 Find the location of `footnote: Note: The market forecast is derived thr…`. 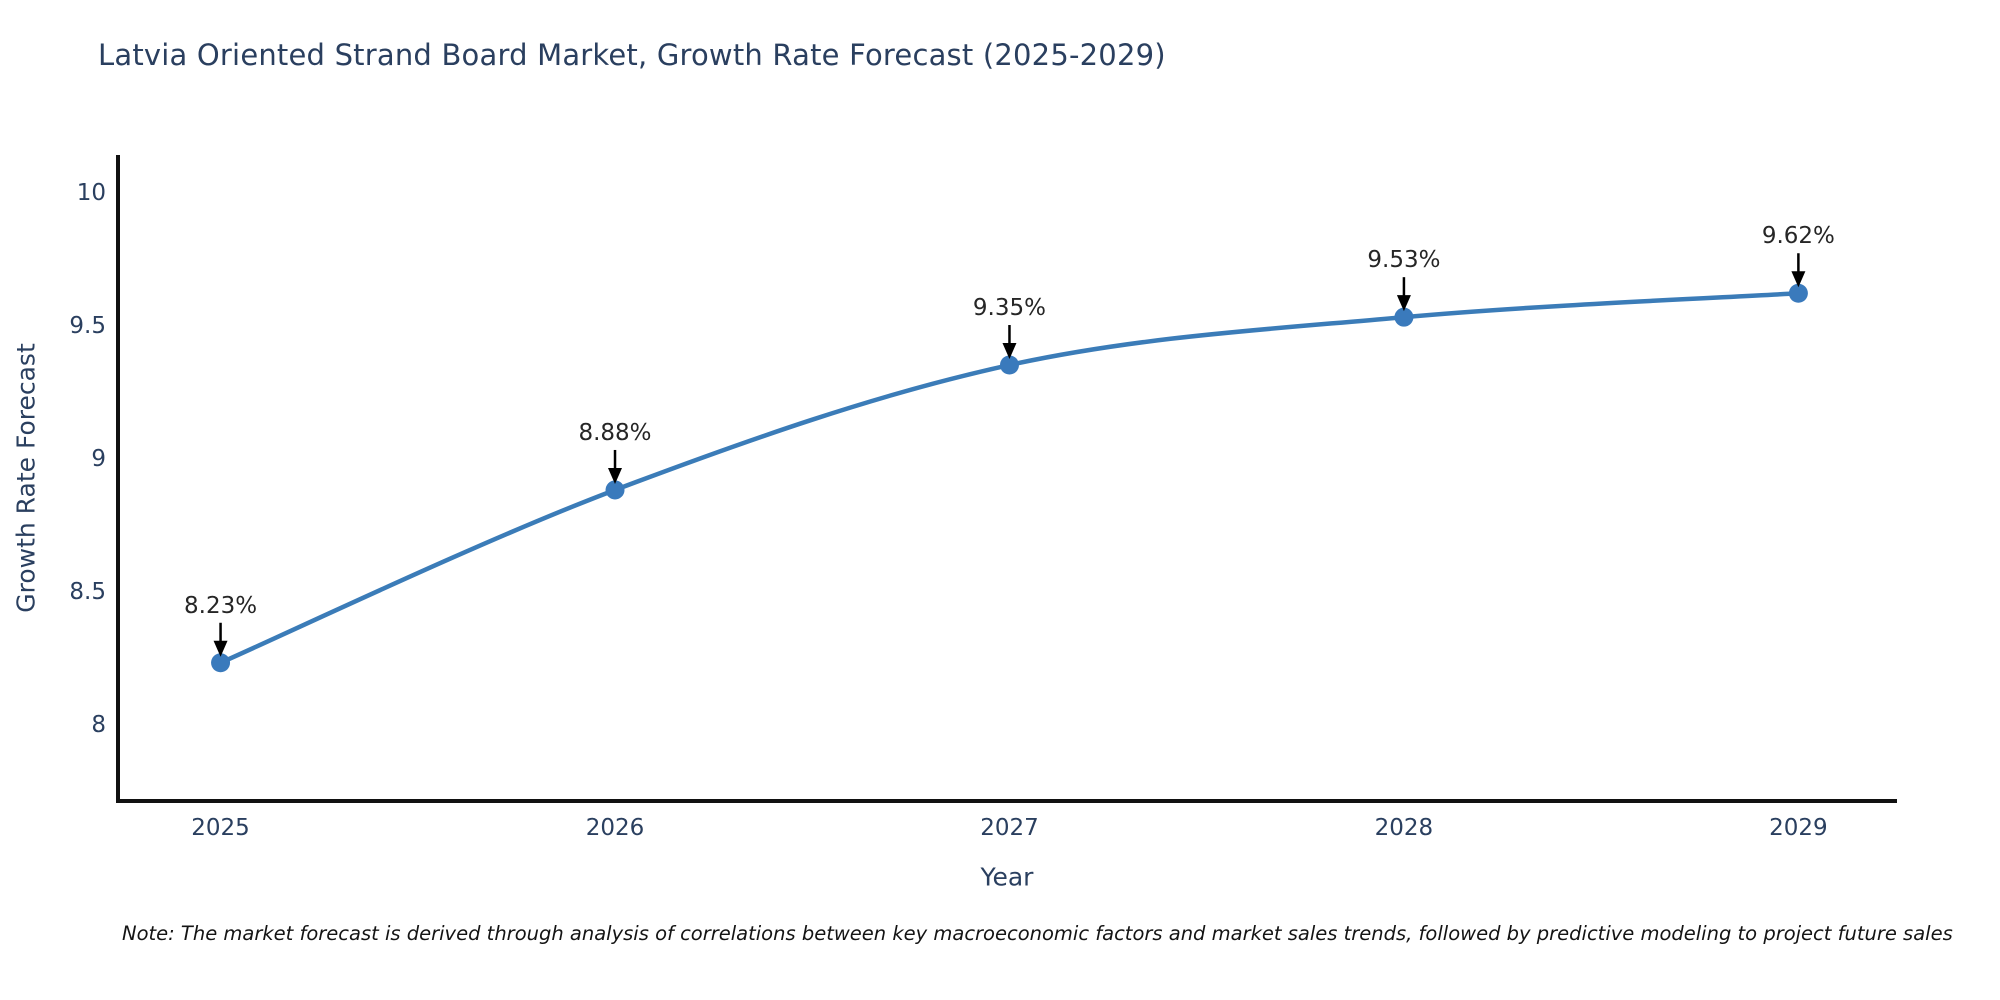

footnote: Note: The market forecast is derived thr… is located at coordinates (1037, 933).